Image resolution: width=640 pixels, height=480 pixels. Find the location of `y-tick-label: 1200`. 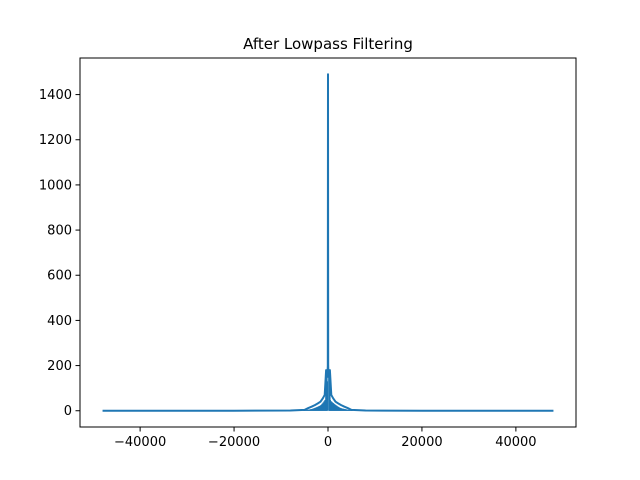

y-tick-label: 1200 is located at coordinates (55, 140).